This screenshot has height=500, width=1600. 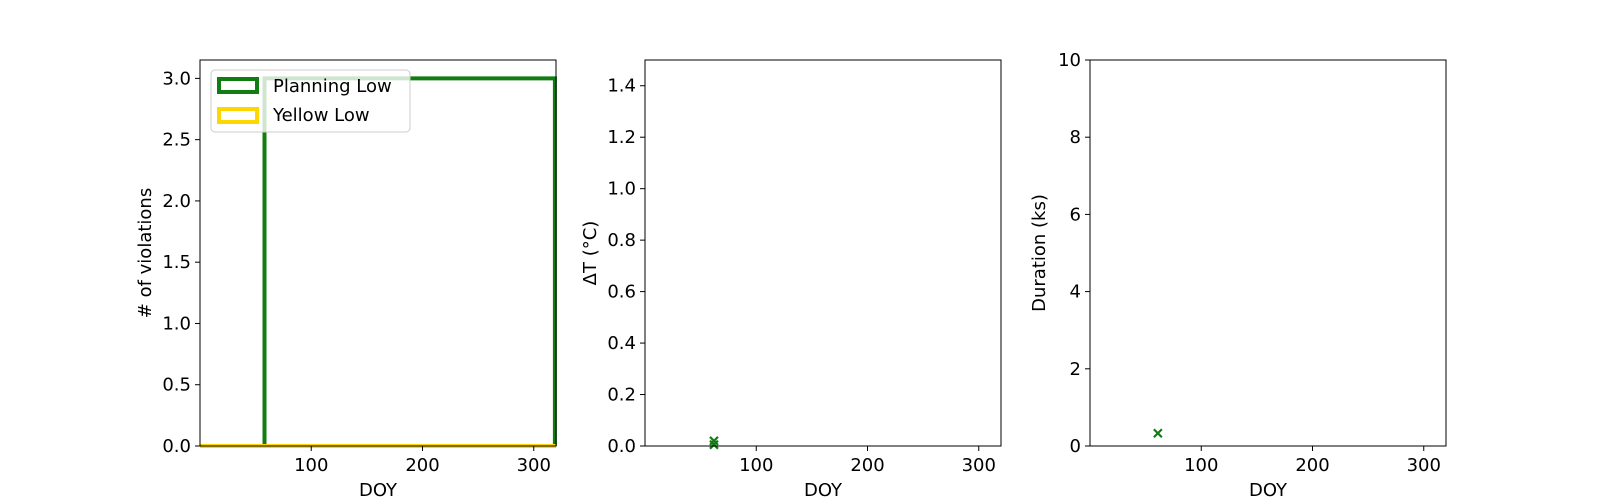 What do you see at coordinates (590, 253) in the screenshot?
I see `panel-delta-t-ylabel: ΔT (°C)` at bounding box center [590, 253].